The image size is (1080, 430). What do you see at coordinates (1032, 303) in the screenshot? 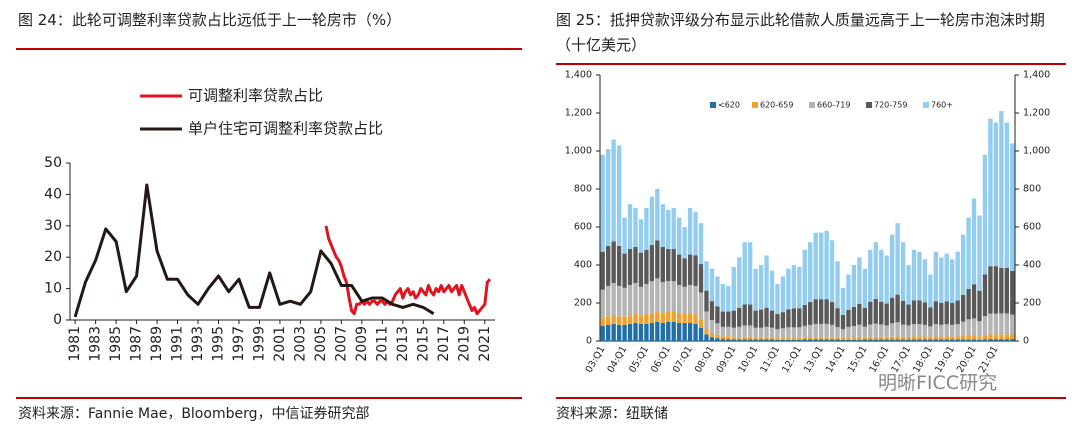
I see `y2-tick-label: 200` at bounding box center [1032, 303].